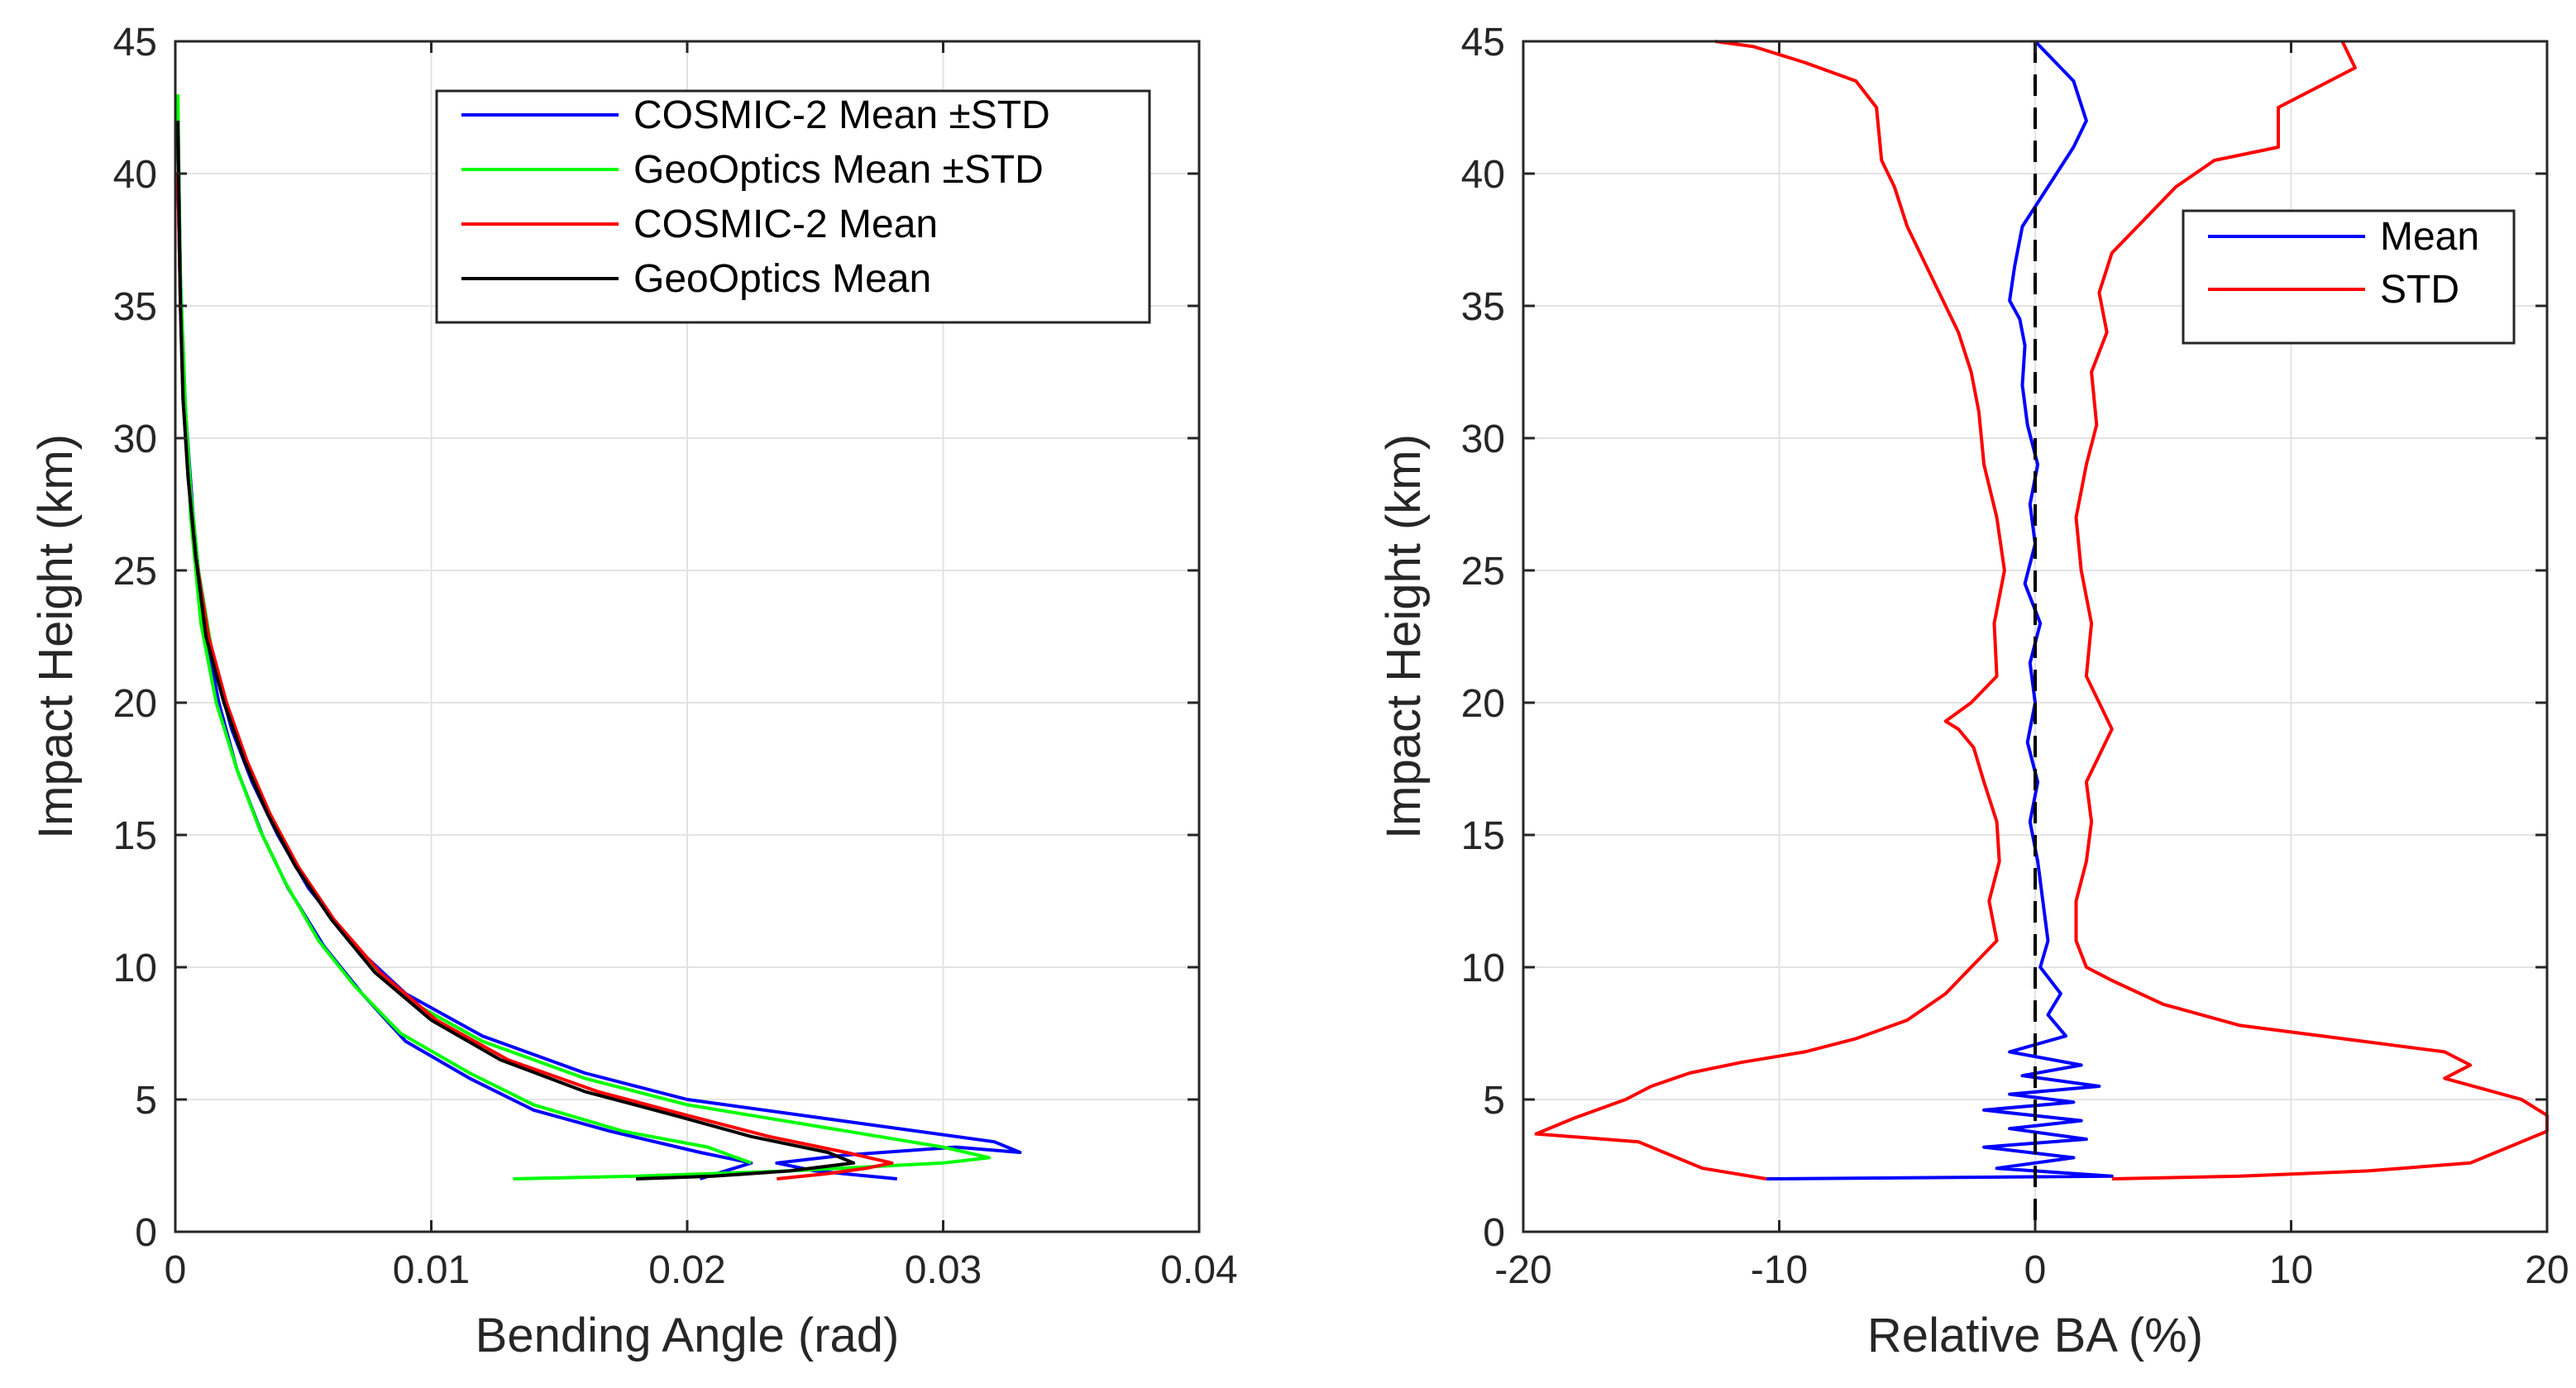 This screenshot has width=2576, height=1388. Describe the element at coordinates (1522, 1270) in the screenshot. I see `x-tick-label: -20` at that location.